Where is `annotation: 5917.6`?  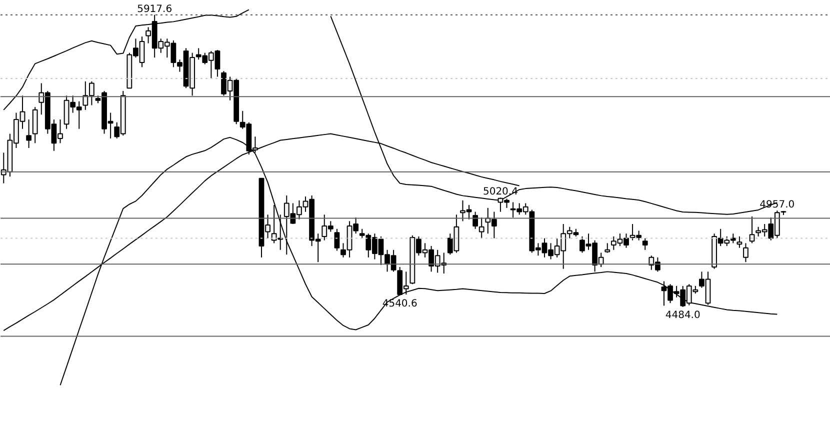
annotation: 5917.6 is located at coordinates (154, 9).